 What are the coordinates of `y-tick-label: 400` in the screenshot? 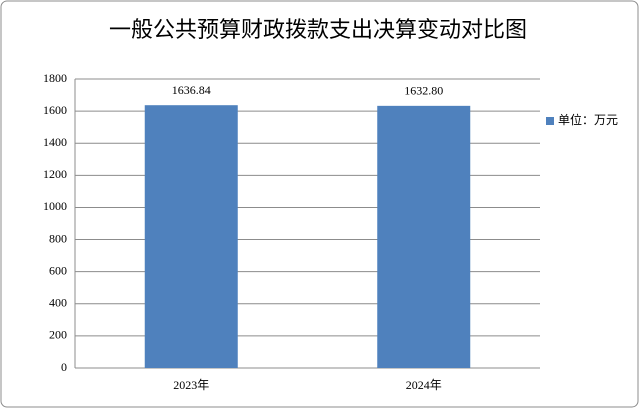 It's located at (58, 303).